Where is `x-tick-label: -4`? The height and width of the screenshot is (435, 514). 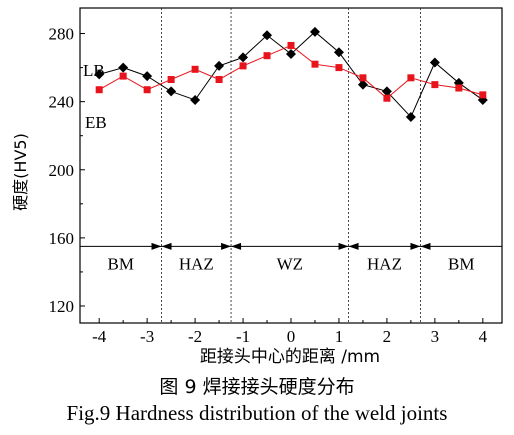
x-tick-label: -4 is located at coordinates (99, 336).